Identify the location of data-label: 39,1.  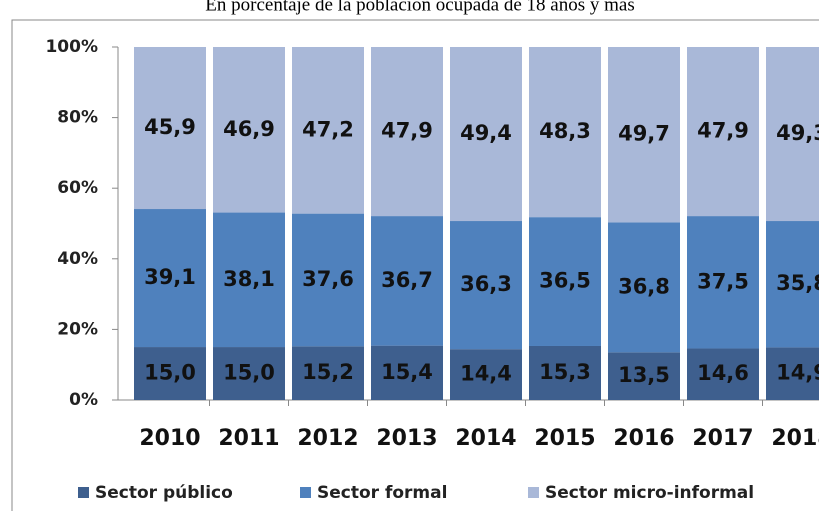
(170, 277).